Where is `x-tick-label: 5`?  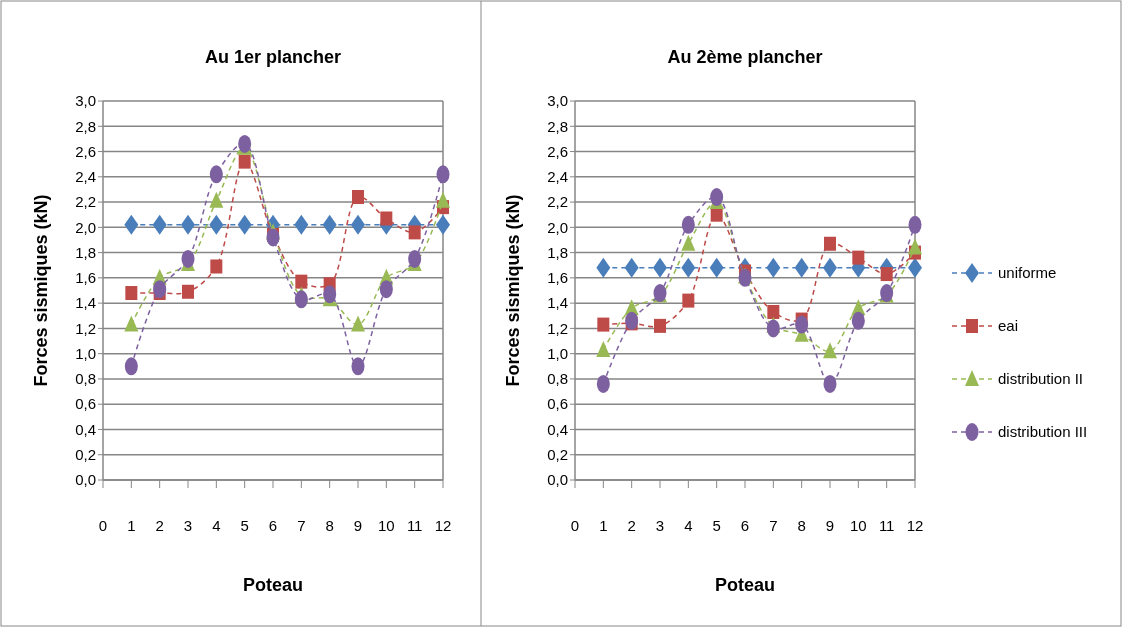
x-tick-label: 5 is located at coordinates (716, 525).